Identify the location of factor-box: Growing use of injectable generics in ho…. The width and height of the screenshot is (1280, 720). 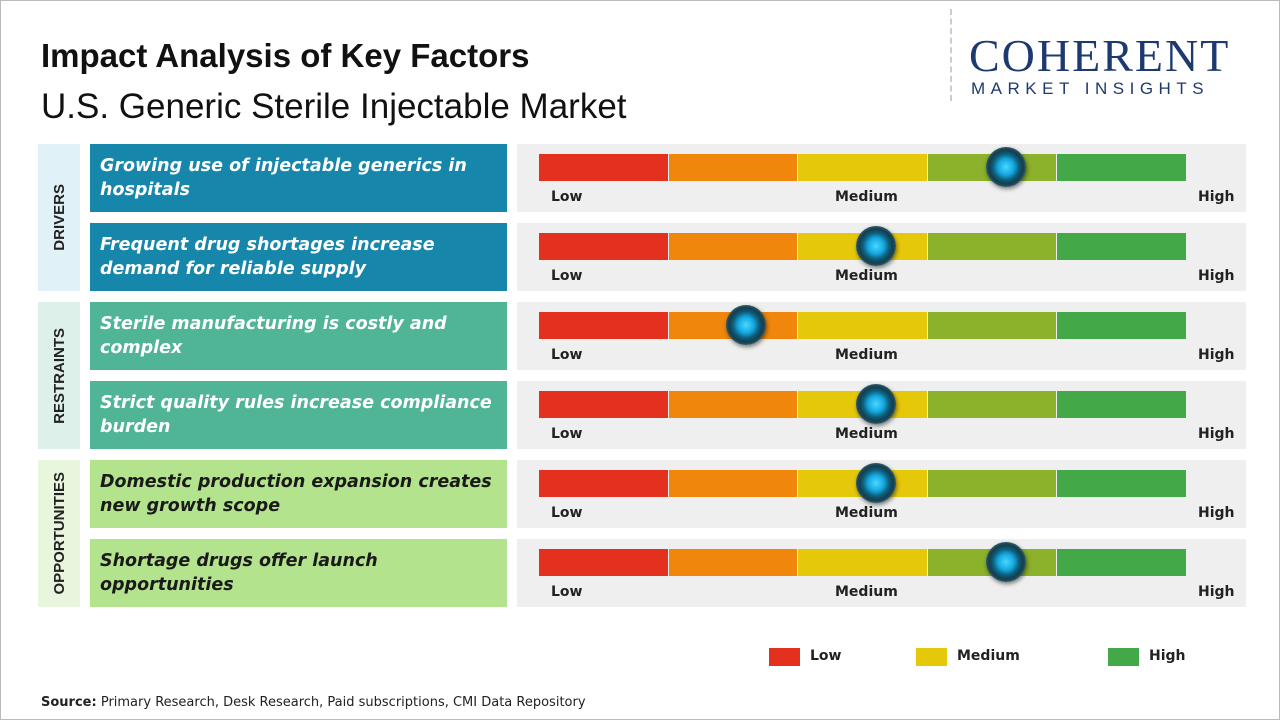
(298, 178).